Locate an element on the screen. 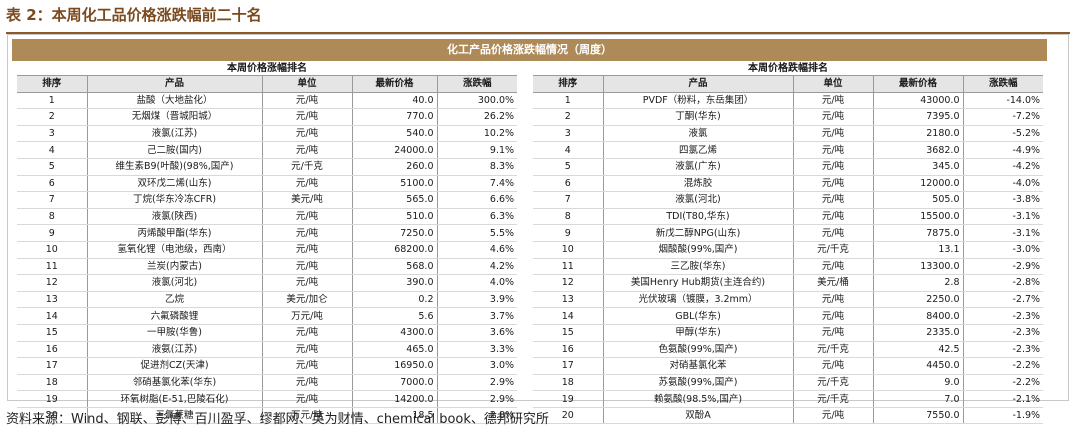 Image resolution: width=1077 pixels, height=433 pixels. rank-cell: 19 is located at coordinates (568, 399).